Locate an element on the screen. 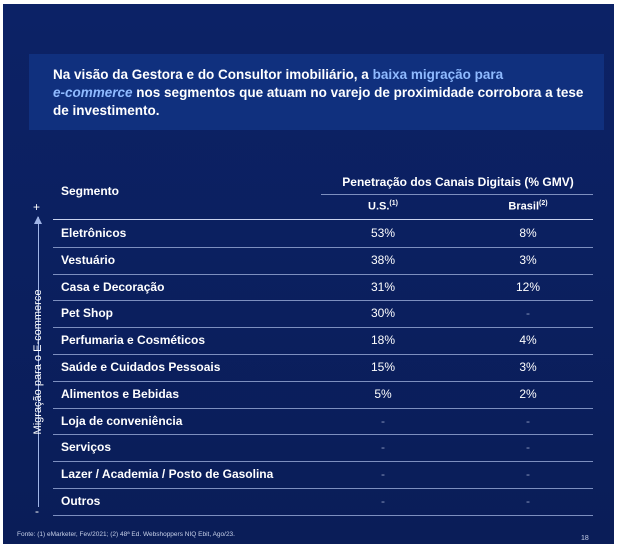 Image resolution: width=617 pixels, height=547 pixels. us-value: 30% is located at coordinates (383, 313).